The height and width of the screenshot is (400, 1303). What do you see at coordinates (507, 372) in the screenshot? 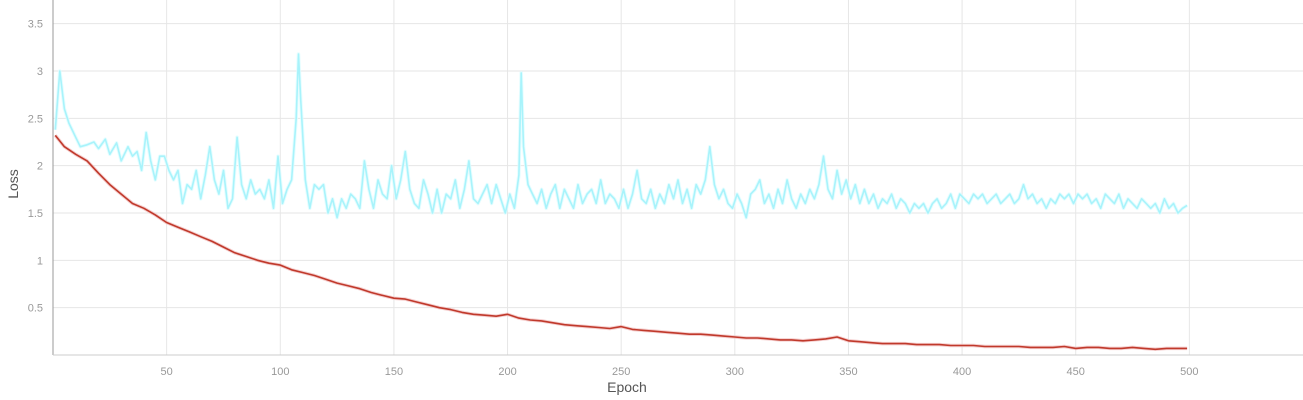
I see `x-tick-label: 200` at bounding box center [507, 372].